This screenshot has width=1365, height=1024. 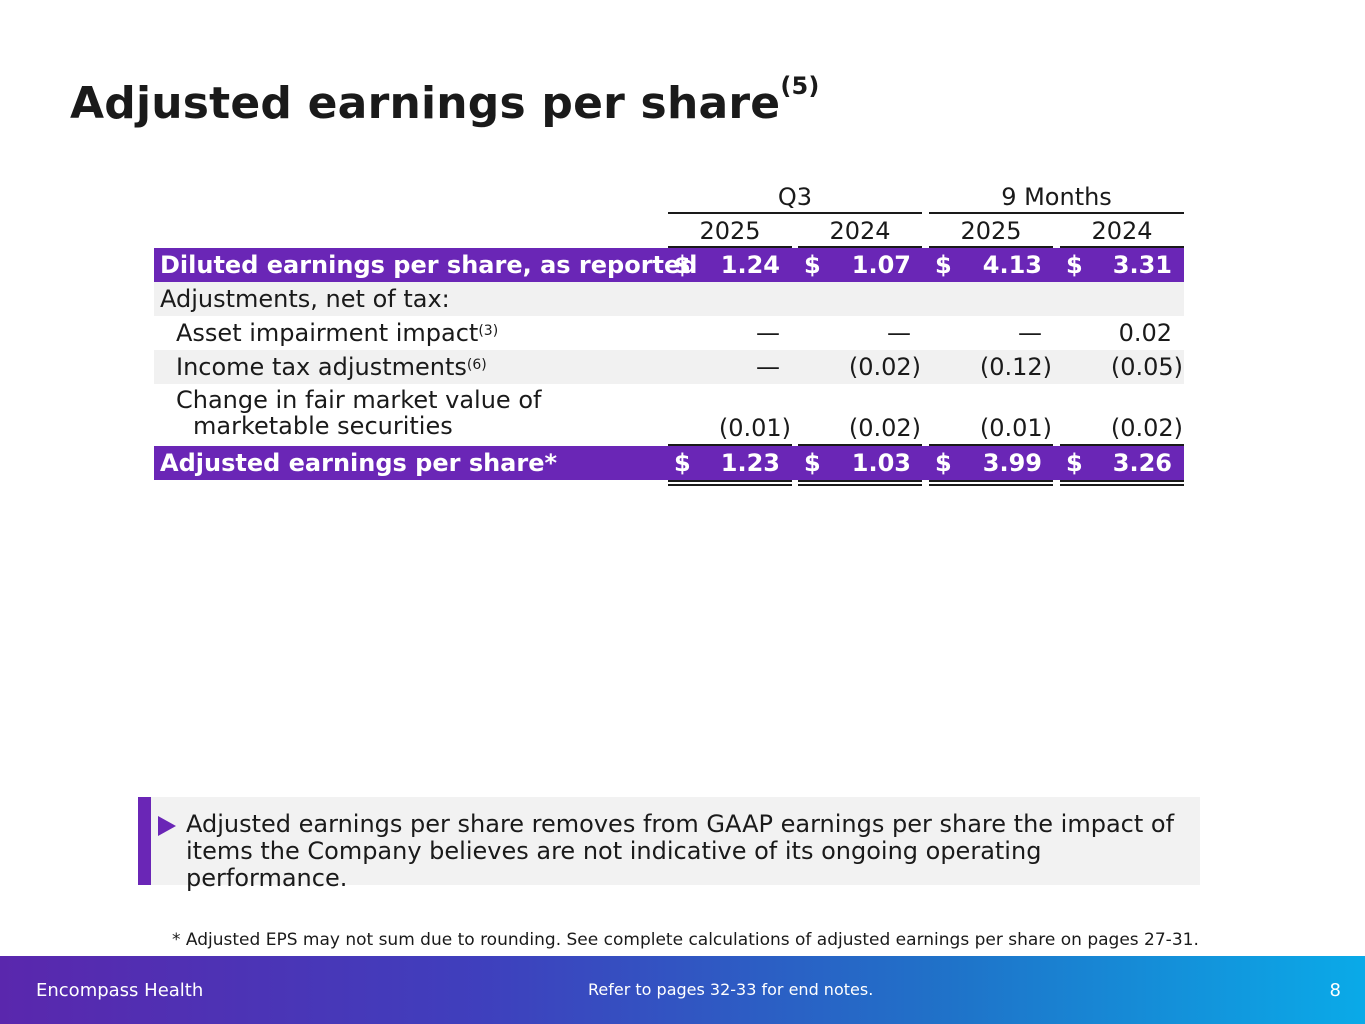 I want to click on page-title-text: Adjusted earnings per share, so click(x=425, y=103).